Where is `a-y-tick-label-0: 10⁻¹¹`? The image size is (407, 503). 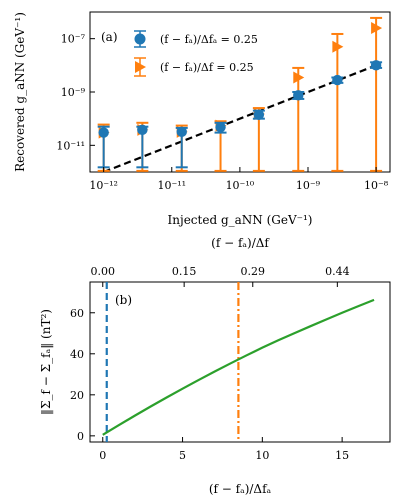
a-y-tick-label-0: 10⁻¹¹ is located at coordinates (70, 145).